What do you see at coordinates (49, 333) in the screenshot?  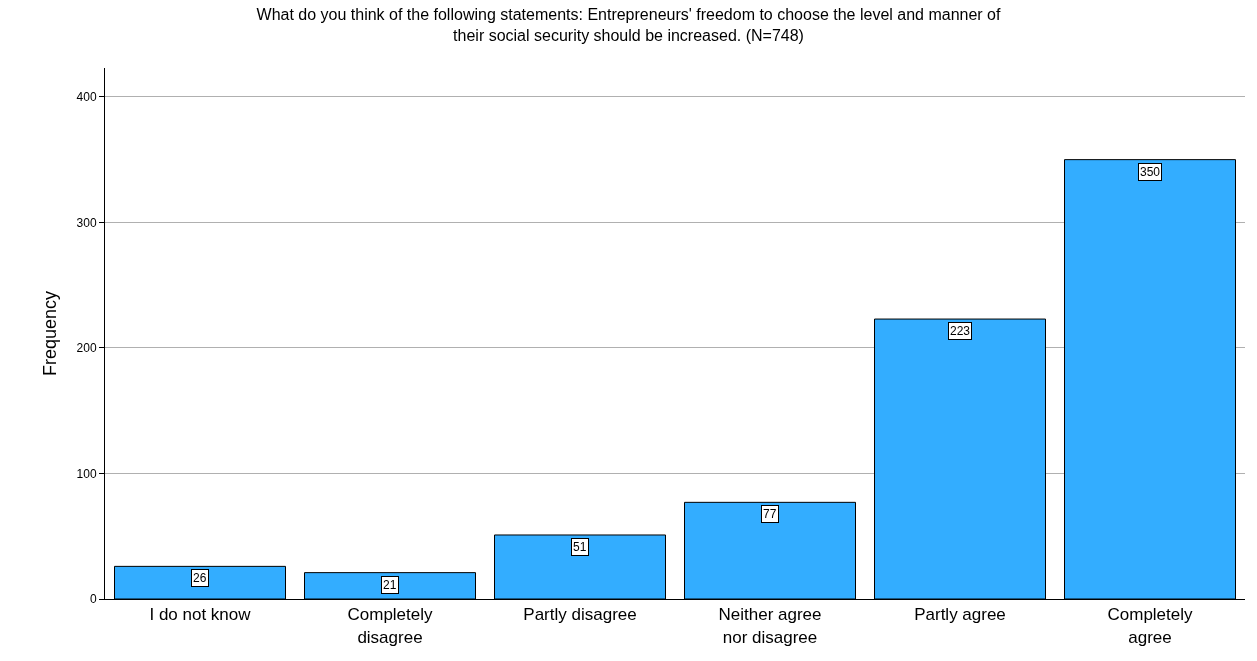 I see `y-axis-title: Frequency` at bounding box center [49, 333].